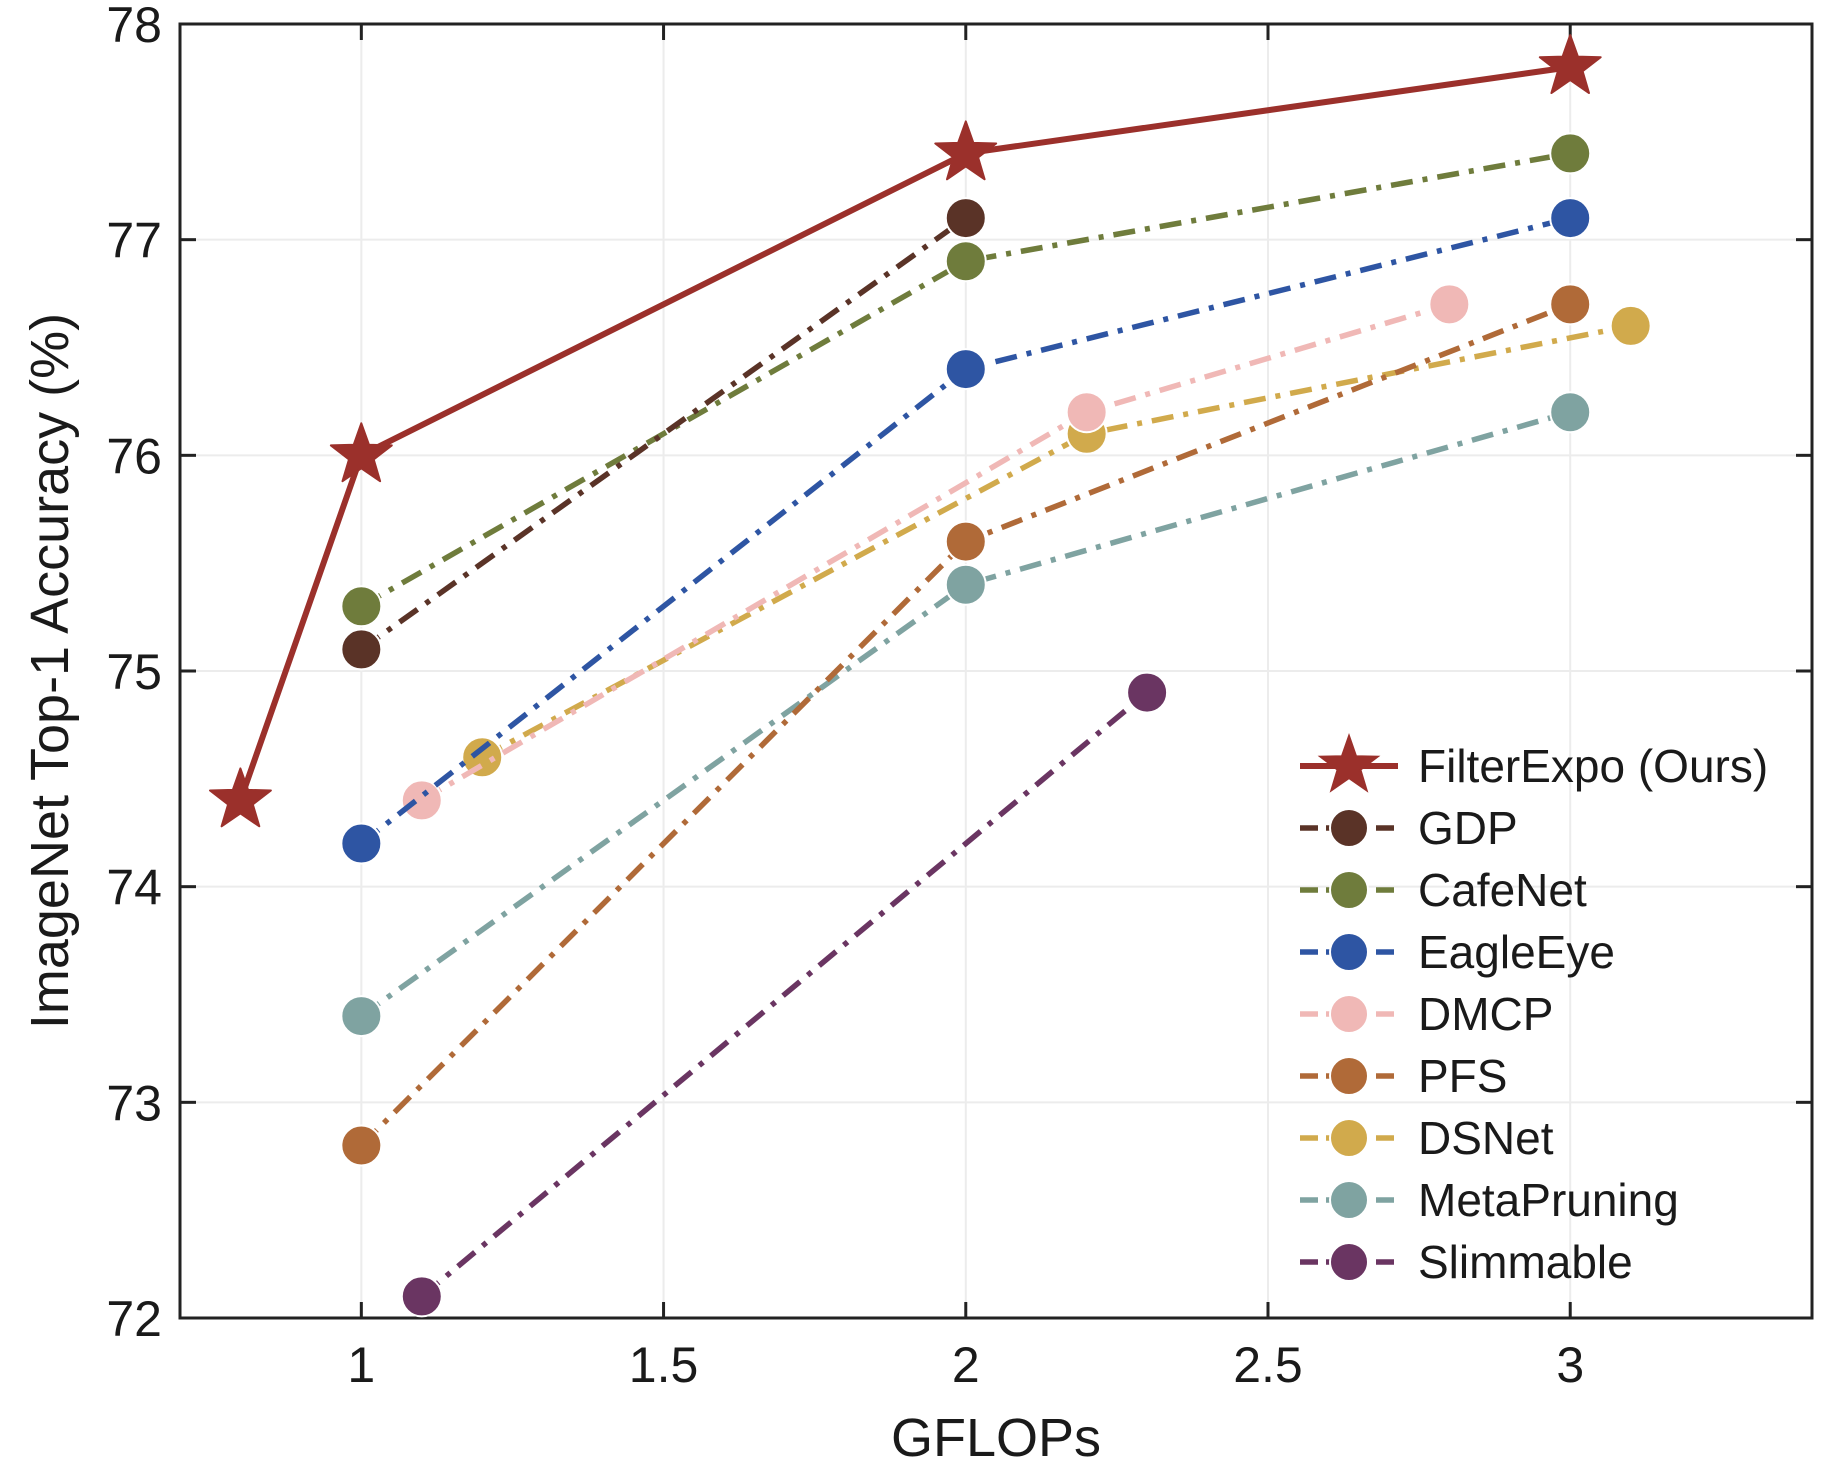 The image size is (1832, 1474). I want to click on y-tick-label: 73, so click(134, 1103).